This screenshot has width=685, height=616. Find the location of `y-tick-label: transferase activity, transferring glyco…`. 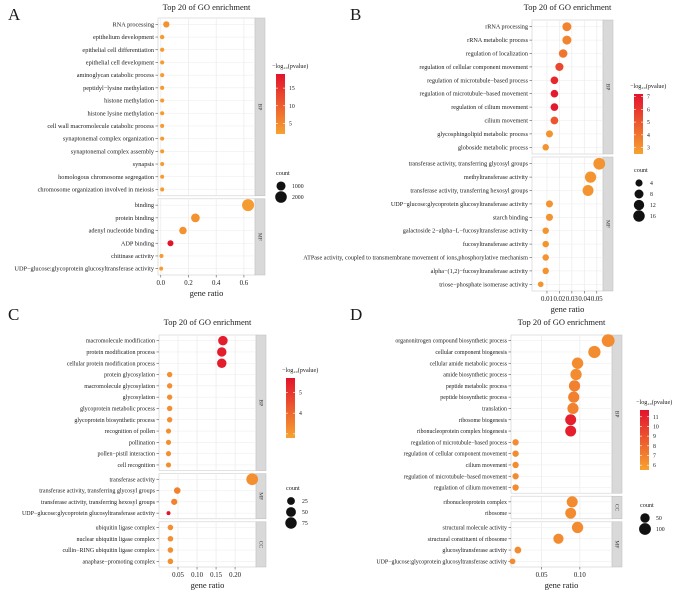

y-tick-label: transferase activity, transferring glyco… is located at coordinates (97, 491).